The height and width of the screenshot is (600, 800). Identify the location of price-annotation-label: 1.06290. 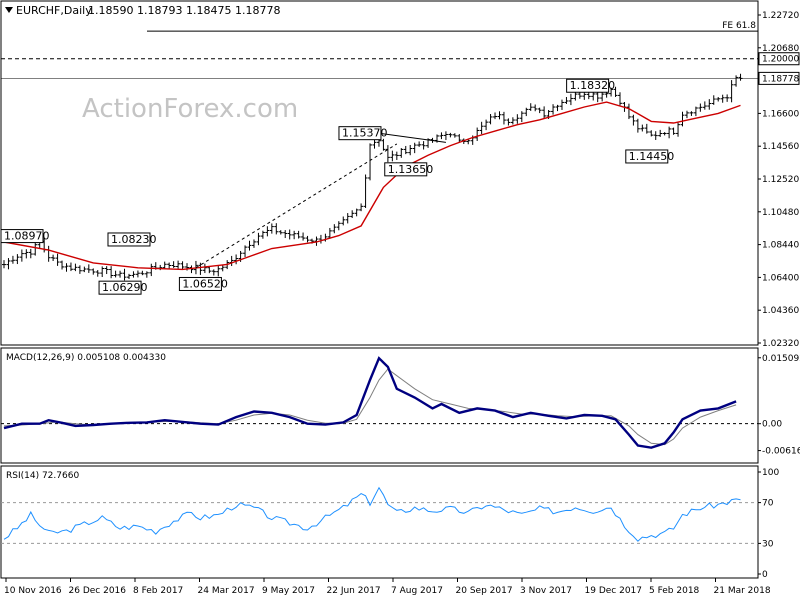
(125, 287).